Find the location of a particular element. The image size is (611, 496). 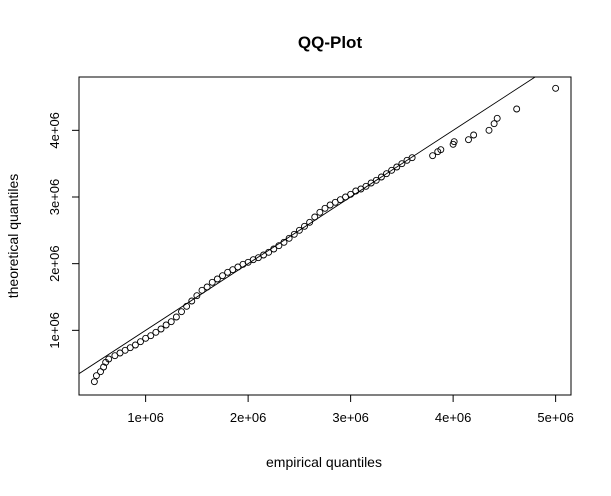

x-tick-label: 4e+06 is located at coordinates (453, 417).